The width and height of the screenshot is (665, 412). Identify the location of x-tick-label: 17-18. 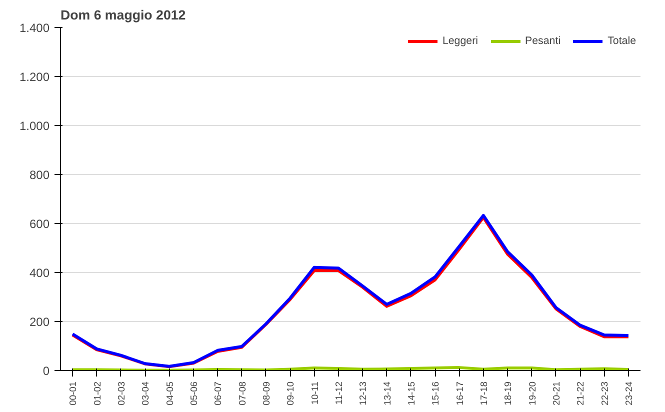
(483, 394).